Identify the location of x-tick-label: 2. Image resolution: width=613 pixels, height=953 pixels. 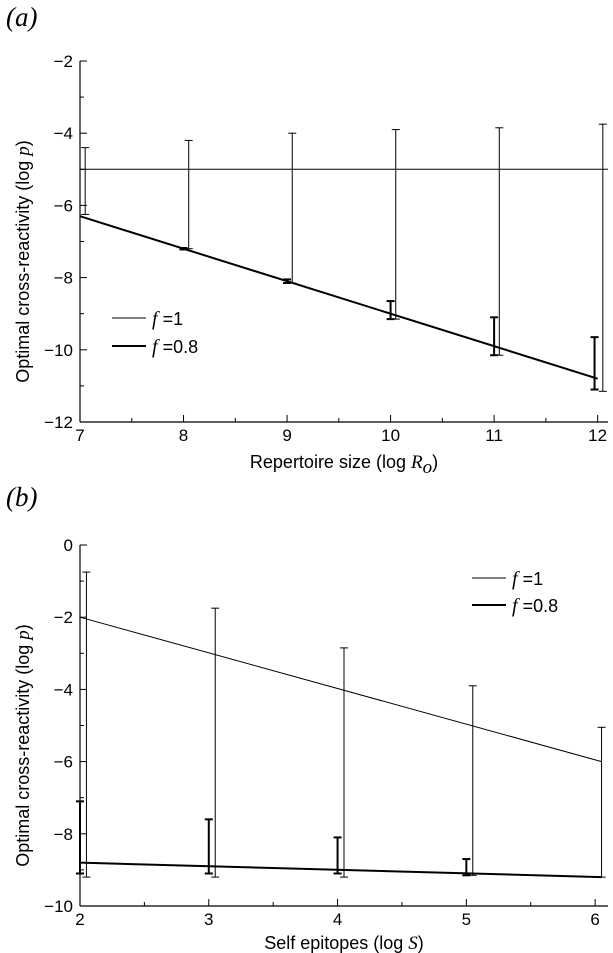
(79, 919).